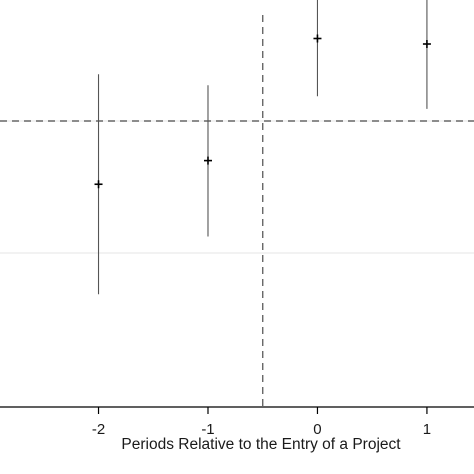 The height and width of the screenshot is (474, 474). I want to click on x-tick-label-3: 1, so click(427, 429).